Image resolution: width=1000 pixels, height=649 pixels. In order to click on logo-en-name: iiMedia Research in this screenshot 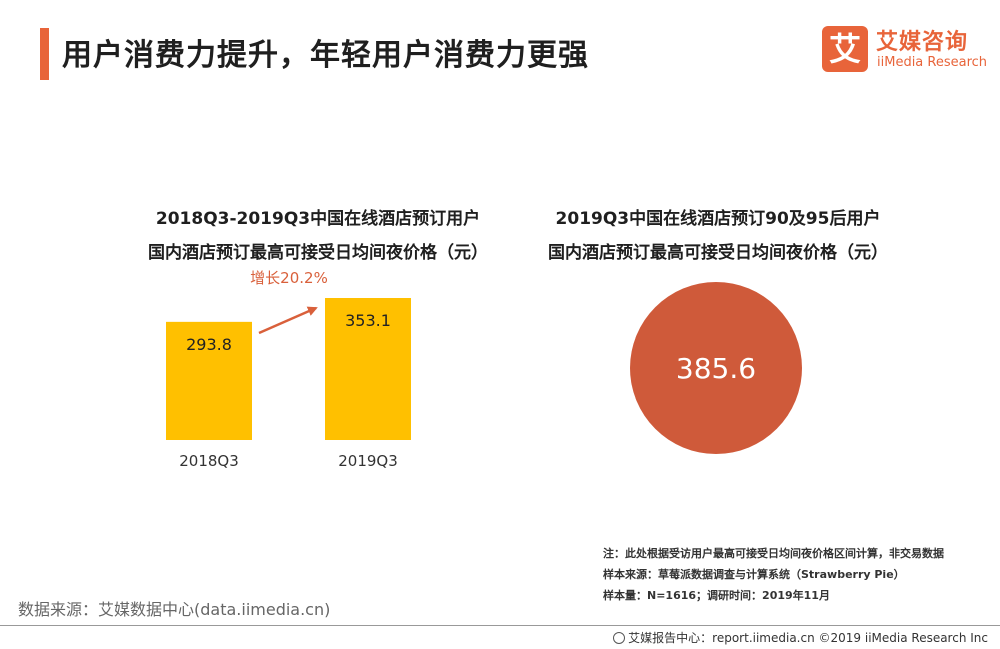, I will do `click(932, 62)`.